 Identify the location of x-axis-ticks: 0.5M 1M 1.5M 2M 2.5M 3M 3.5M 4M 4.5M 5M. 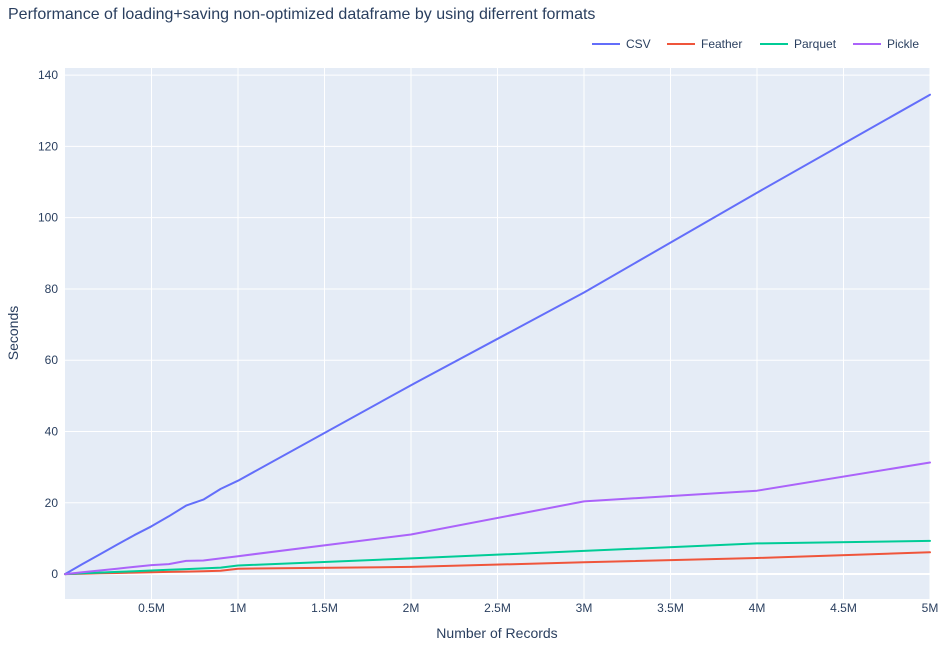
(538, 608).